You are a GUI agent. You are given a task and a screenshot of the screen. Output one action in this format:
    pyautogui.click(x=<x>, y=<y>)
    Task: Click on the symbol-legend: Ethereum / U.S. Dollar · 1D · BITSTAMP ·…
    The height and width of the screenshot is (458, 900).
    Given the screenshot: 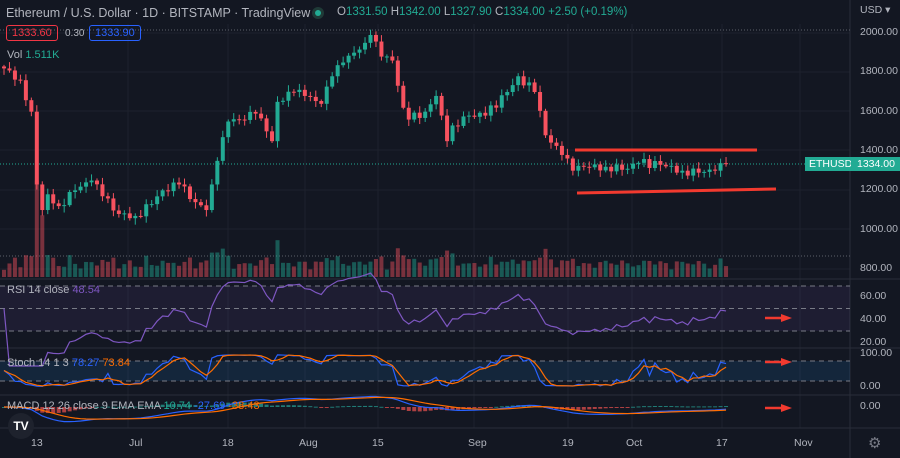 What is the action you would take?
    pyautogui.click(x=158, y=13)
    